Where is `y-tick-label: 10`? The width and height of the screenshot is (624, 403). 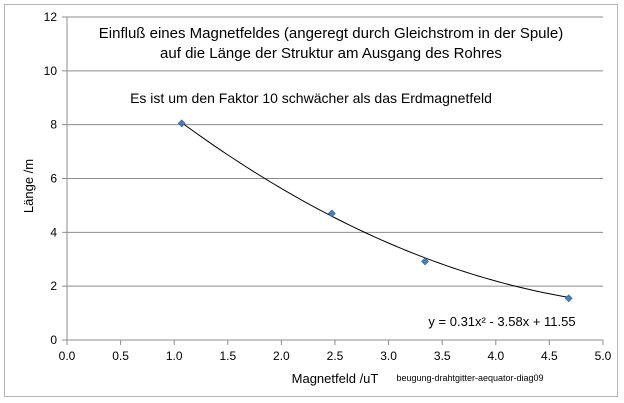
y-tick-label: 10 is located at coordinates (51, 71).